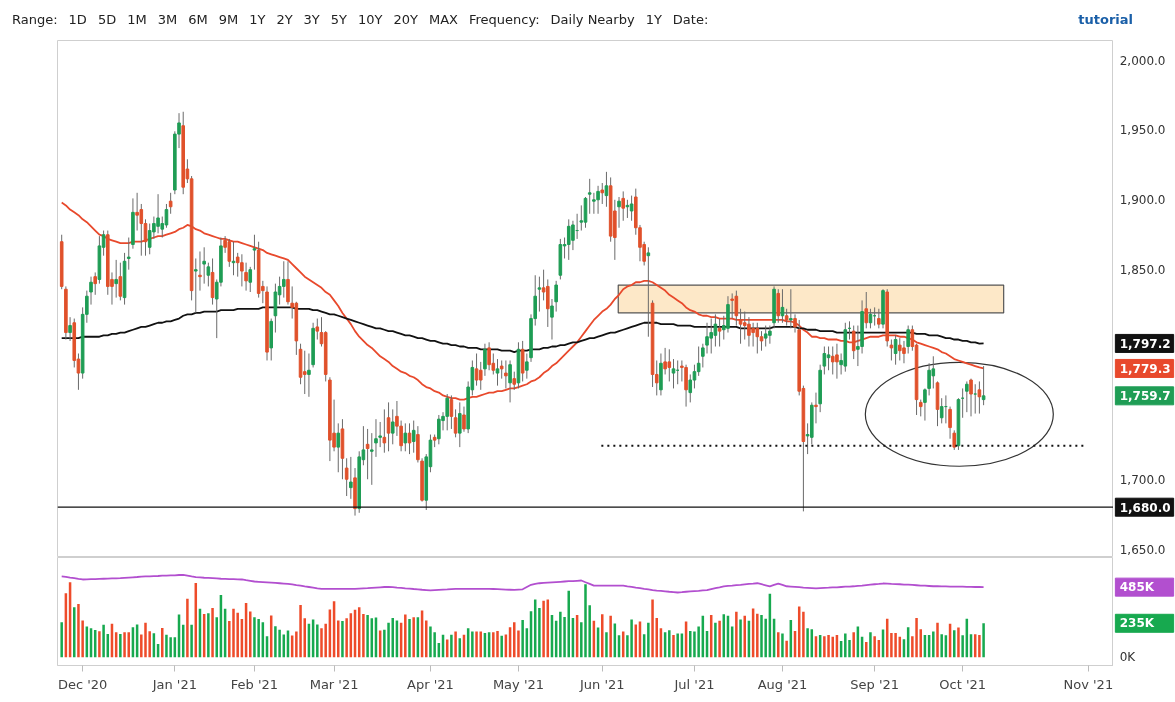 The width and height of the screenshot is (1175, 702). I want to click on text: Frequency:, so click(504, 19).